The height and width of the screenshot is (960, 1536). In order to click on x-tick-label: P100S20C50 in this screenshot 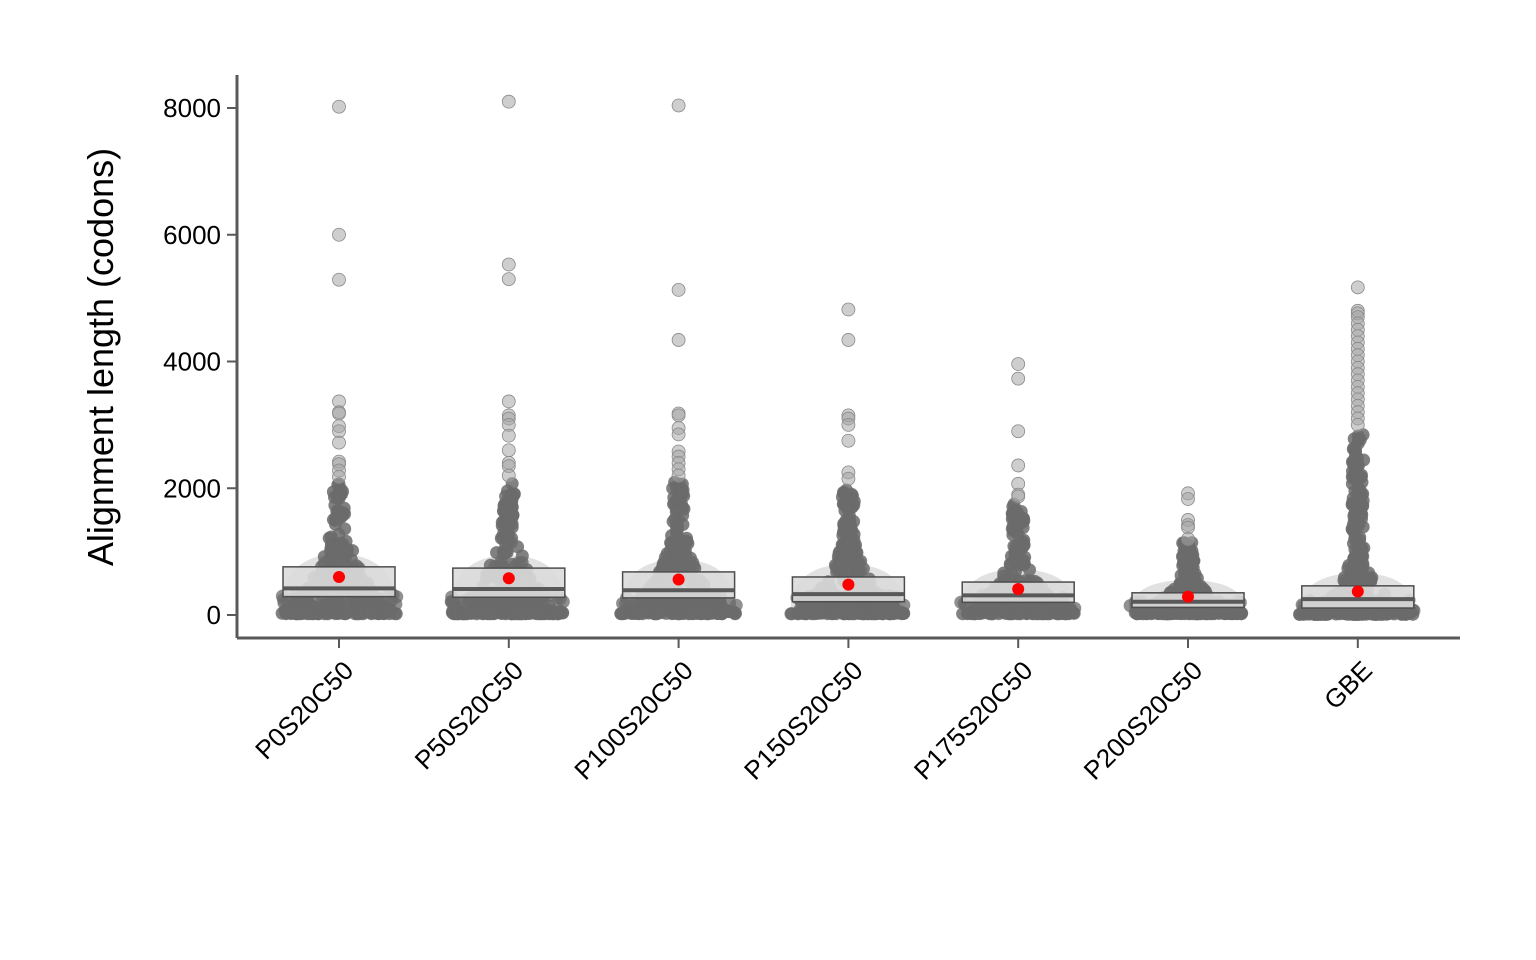, I will do `click(633, 720)`.